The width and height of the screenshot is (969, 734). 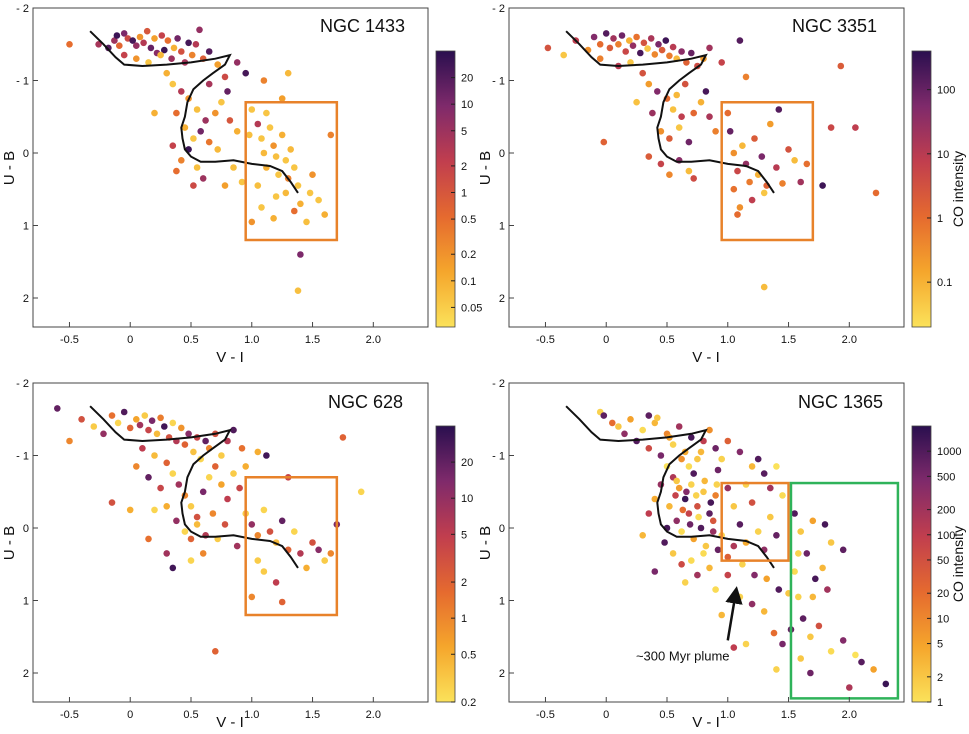 What do you see at coordinates (834, 26) in the screenshot?
I see `panel-title: NGC 3351` at bounding box center [834, 26].